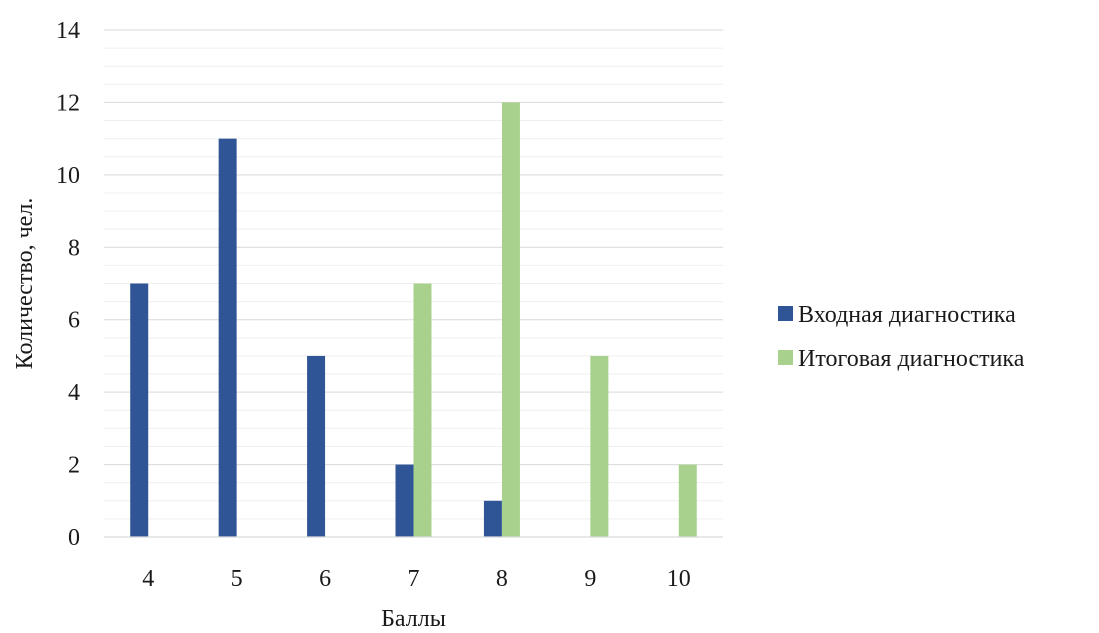 The image size is (1099, 633). What do you see at coordinates (911, 359) in the screenshot?
I see `legend-label-final-diagnostics: Итоговая диагностика` at bounding box center [911, 359].